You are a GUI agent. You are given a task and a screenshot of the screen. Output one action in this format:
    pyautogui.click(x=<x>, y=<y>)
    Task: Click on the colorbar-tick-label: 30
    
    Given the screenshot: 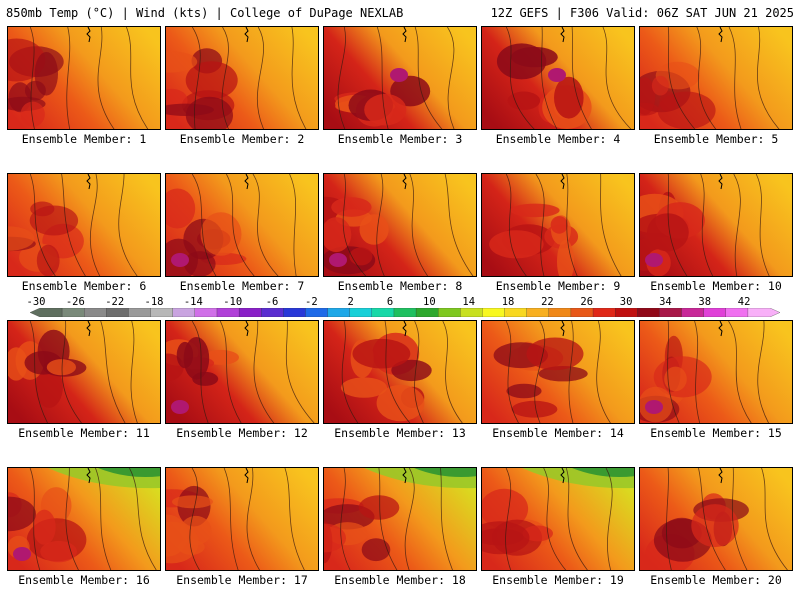 What is the action you would take?
    pyautogui.click(x=626, y=302)
    